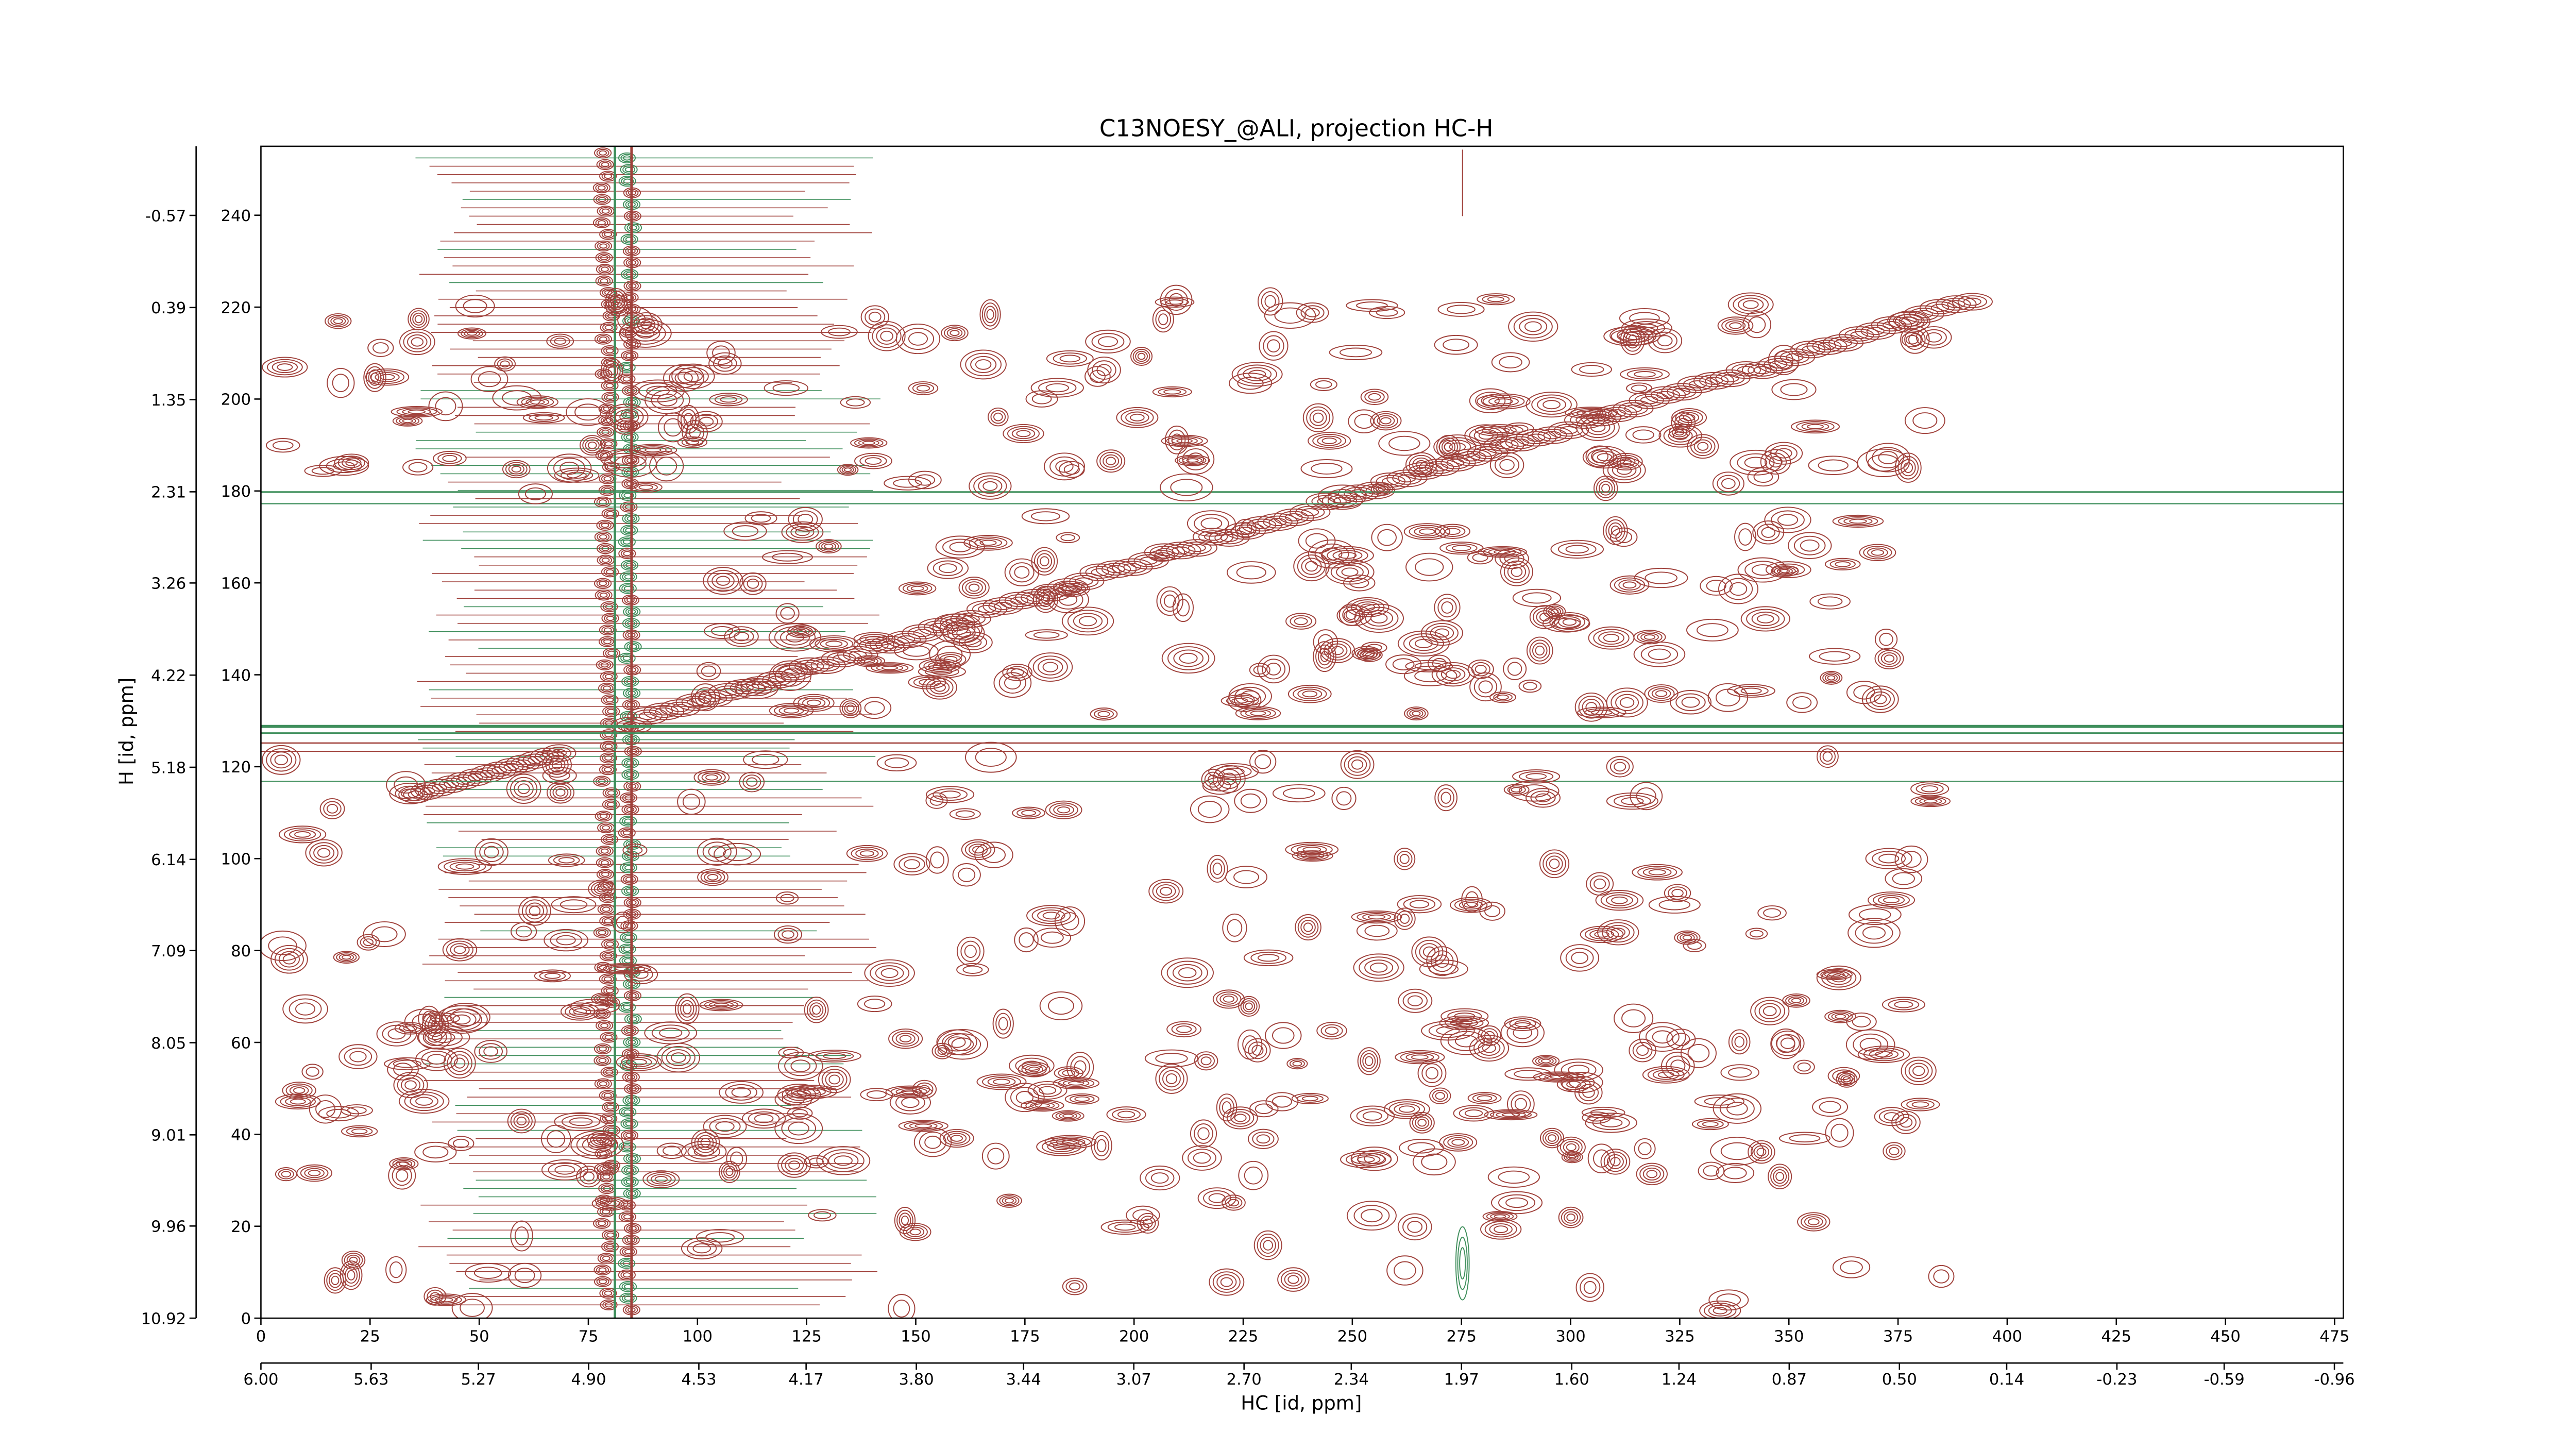  What do you see at coordinates (1789, 1380) in the screenshot?
I see `x2-tick-label: 0.87` at bounding box center [1789, 1380].